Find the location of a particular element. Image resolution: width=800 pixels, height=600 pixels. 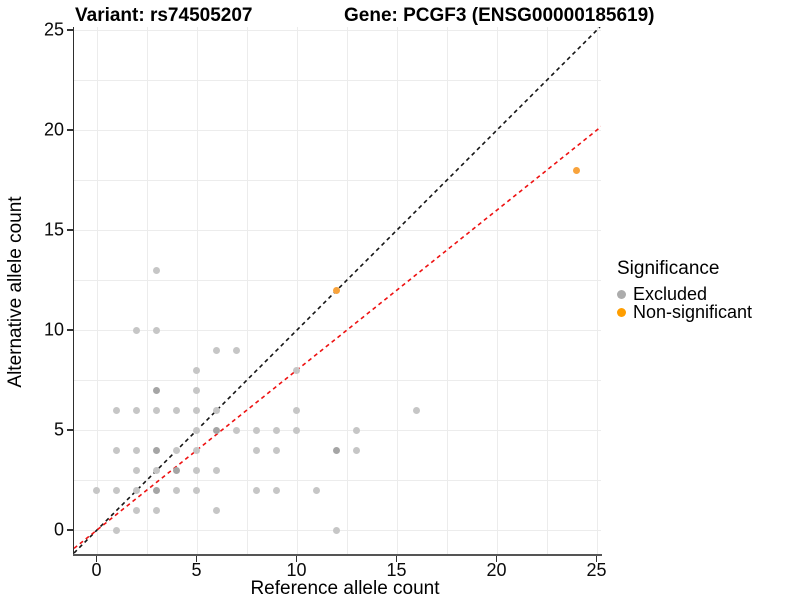

legend-item-excluded: Excluded is located at coordinates (684, 294).